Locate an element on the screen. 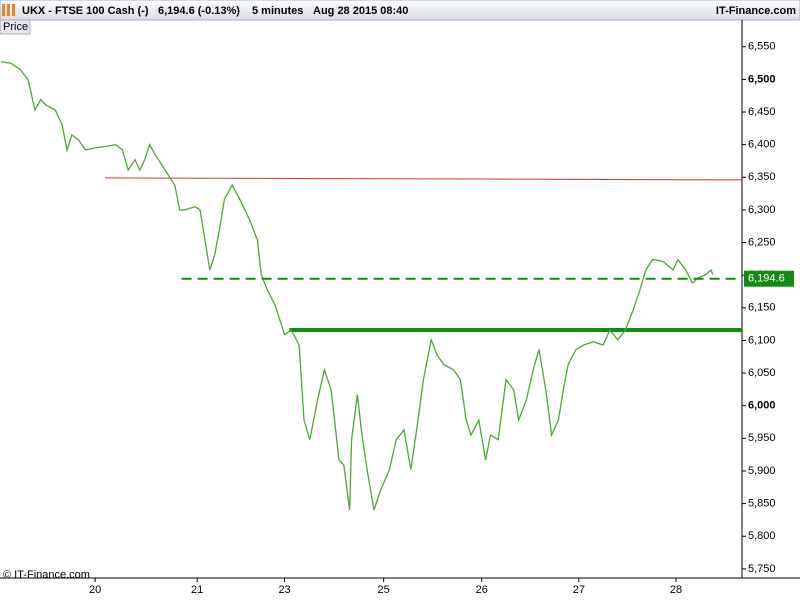 The width and height of the screenshot is (800, 605). x-tick-label: 28 is located at coordinates (676, 590).